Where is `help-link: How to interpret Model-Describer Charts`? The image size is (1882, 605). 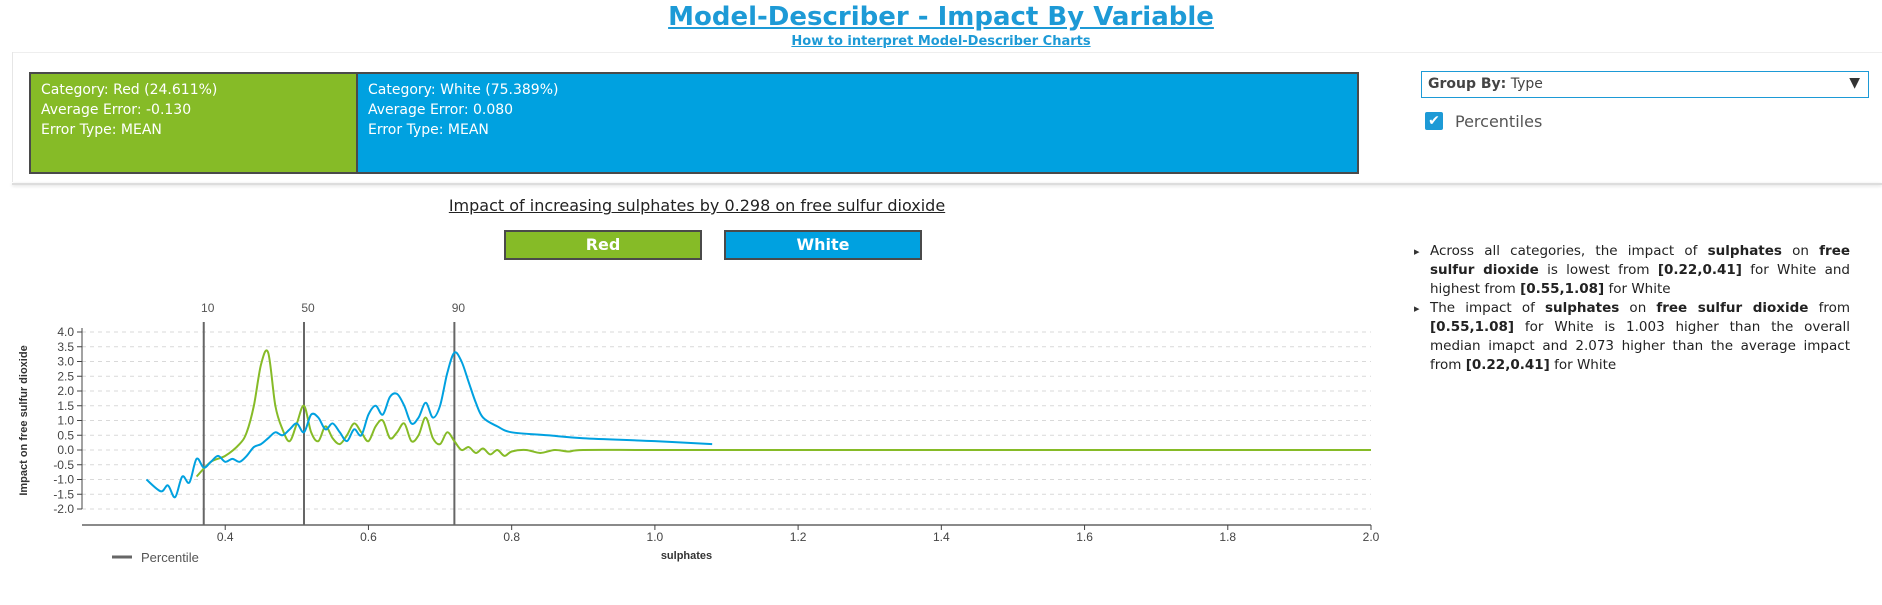 help-link: How to interpret Model-Describer Charts is located at coordinates (941, 41).